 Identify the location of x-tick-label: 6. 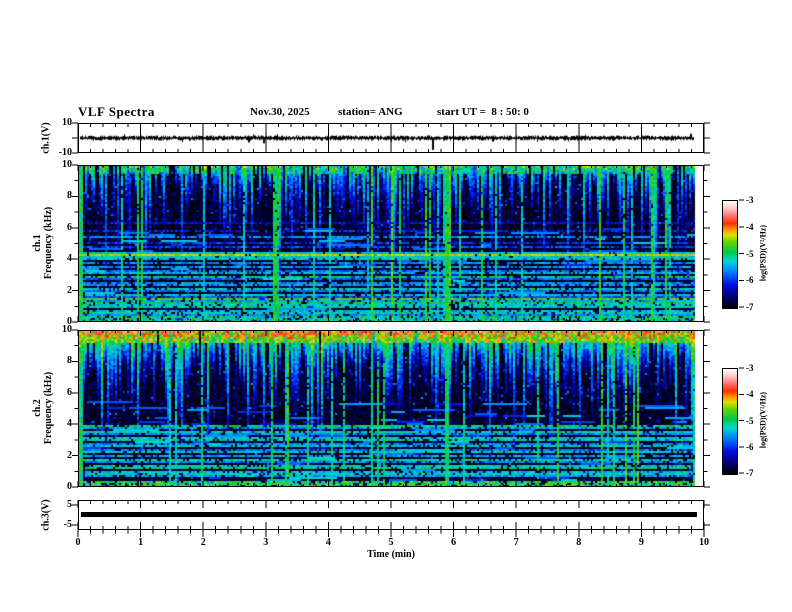
(454, 542).